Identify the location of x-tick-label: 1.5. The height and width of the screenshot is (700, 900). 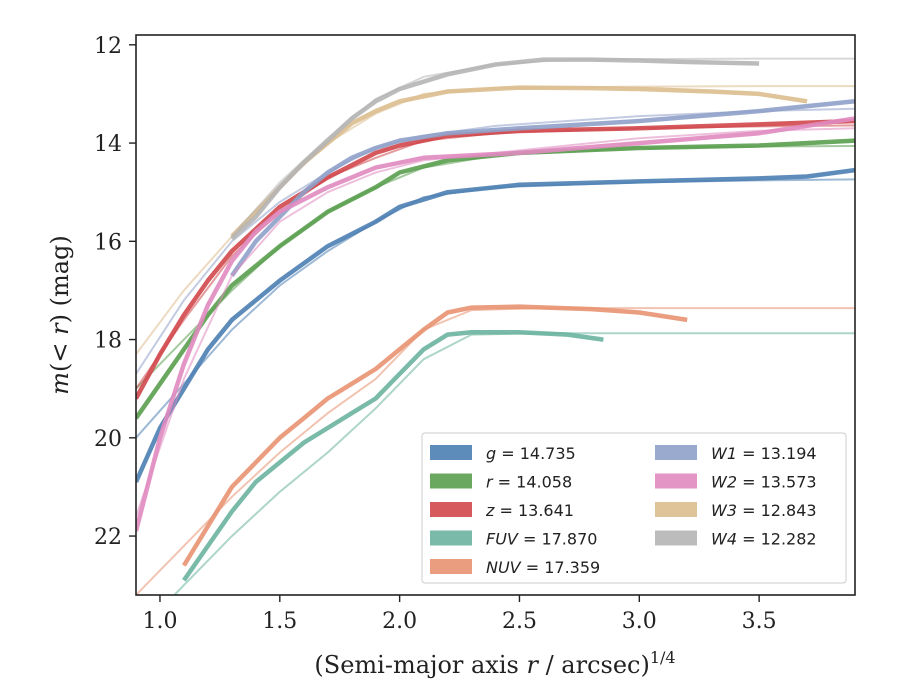
(279, 621).